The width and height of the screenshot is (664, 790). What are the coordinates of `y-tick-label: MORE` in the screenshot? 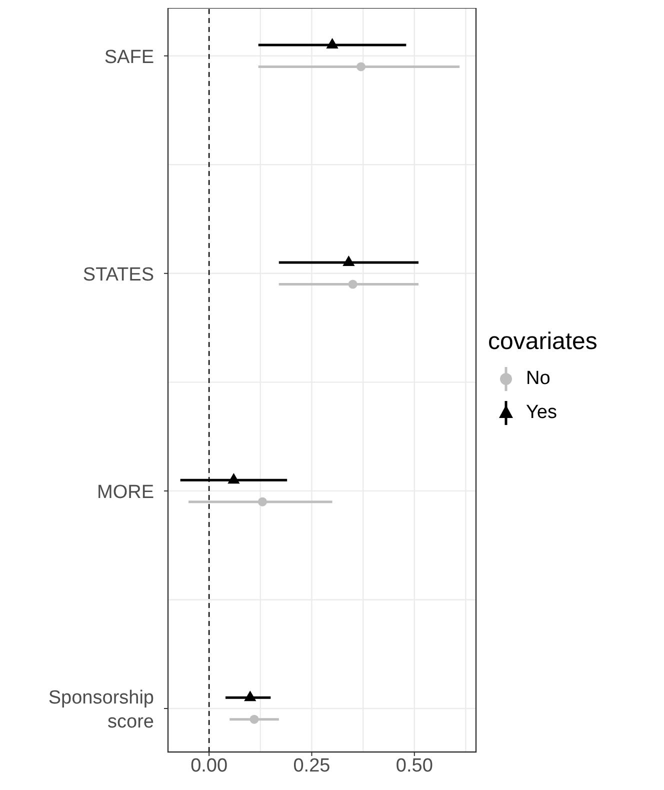 It's located at (125, 492).